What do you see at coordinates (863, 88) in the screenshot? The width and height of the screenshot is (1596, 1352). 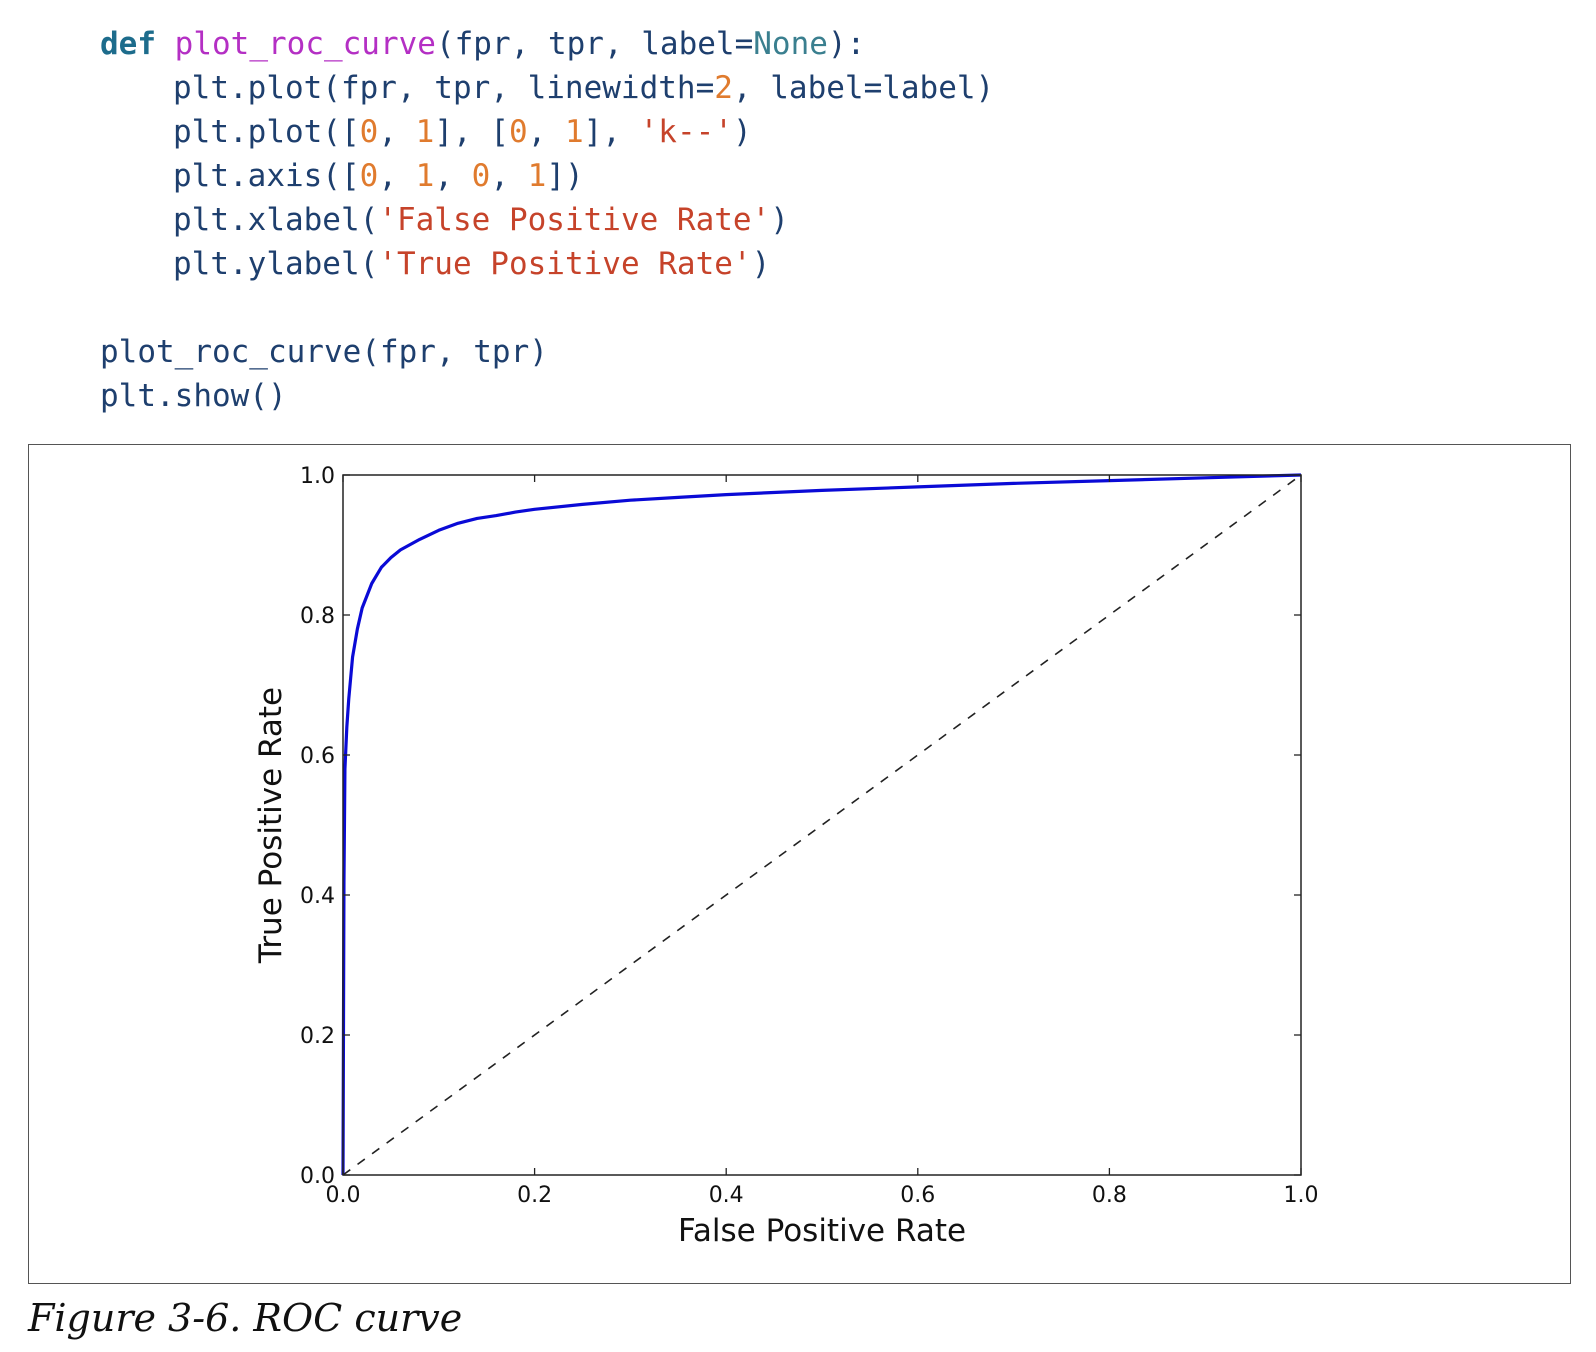 I see `code-text: , label=label)` at bounding box center [863, 88].